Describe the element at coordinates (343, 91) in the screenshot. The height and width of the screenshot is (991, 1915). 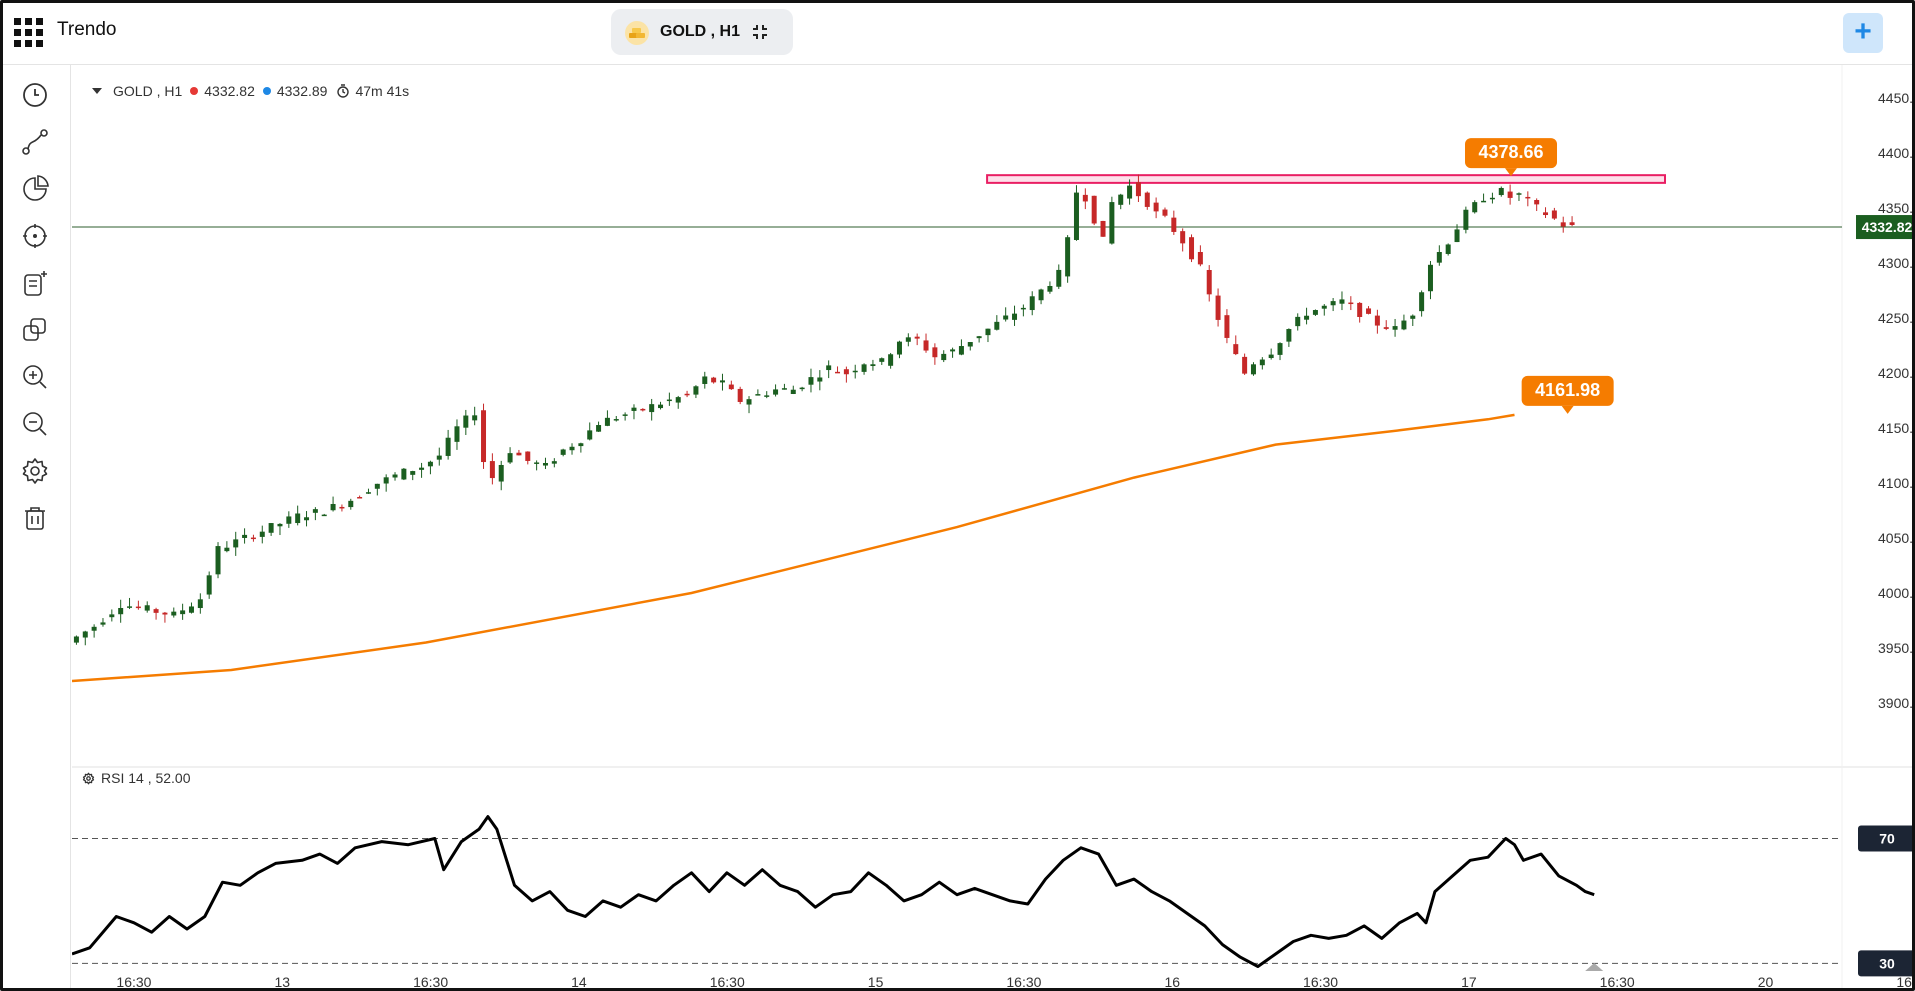
I see `timer-icon` at that location.